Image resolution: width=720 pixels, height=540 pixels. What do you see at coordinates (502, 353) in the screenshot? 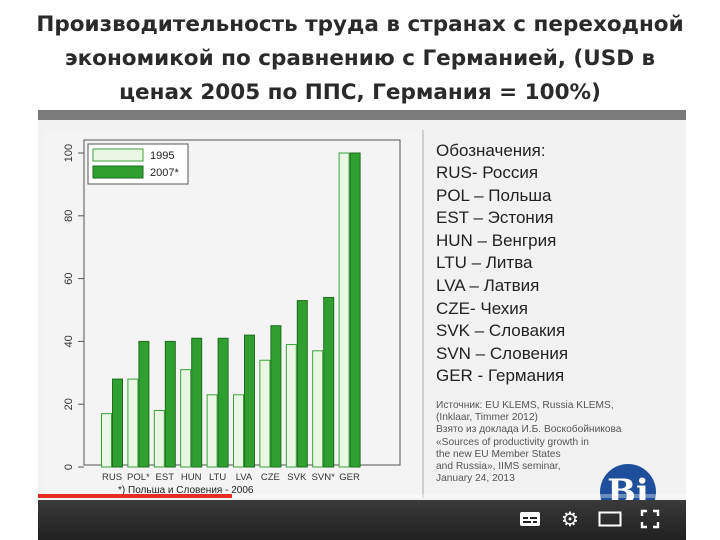
I see `legend-item: SVN – Словения` at bounding box center [502, 353].